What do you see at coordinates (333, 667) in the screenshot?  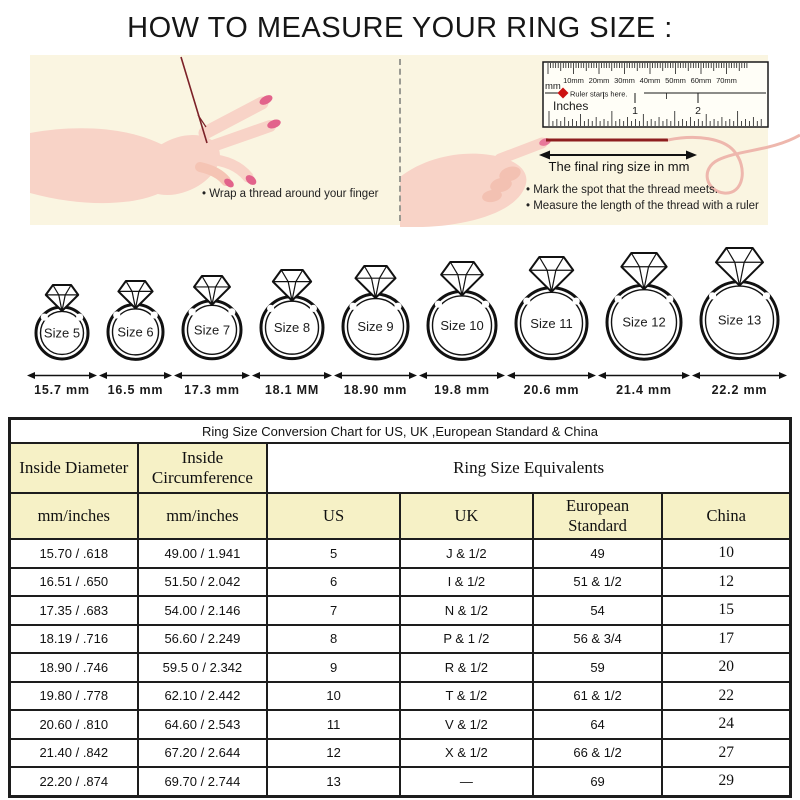 I see `table-cell: 9` at bounding box center [333, 667].